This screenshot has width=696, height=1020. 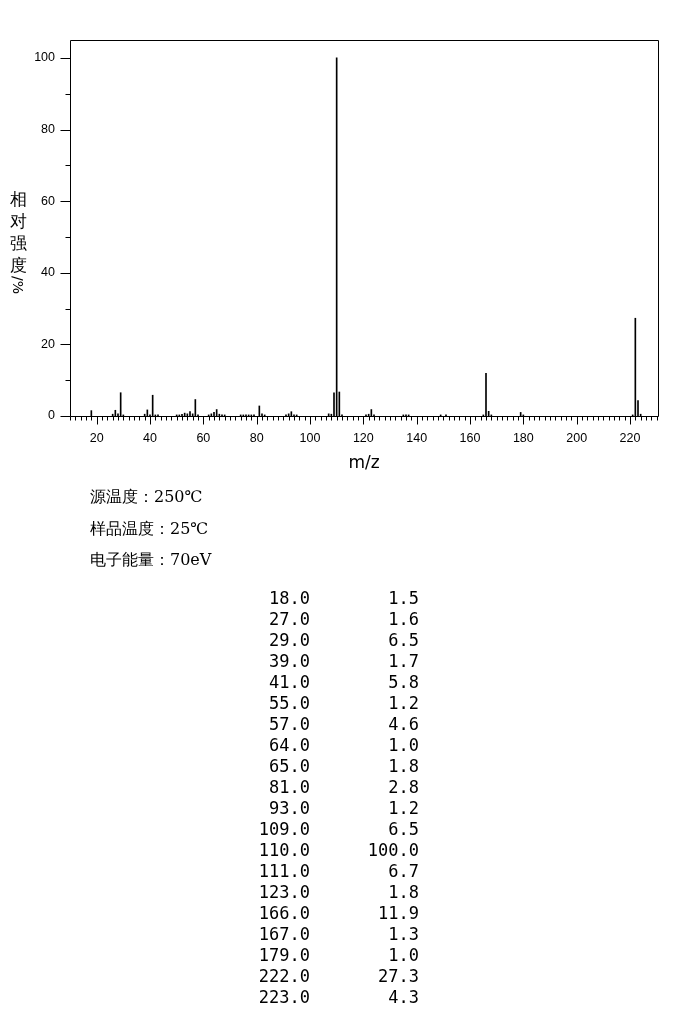 I want to click on y-tick-label: 0, so click(x=52, y=415).